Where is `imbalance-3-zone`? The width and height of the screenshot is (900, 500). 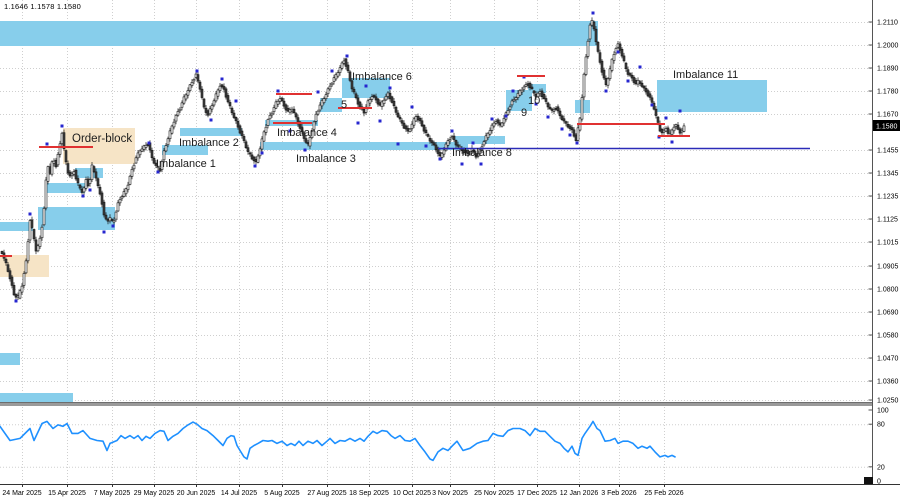
imbalance-3-zone is located at coordinates (364, 146).